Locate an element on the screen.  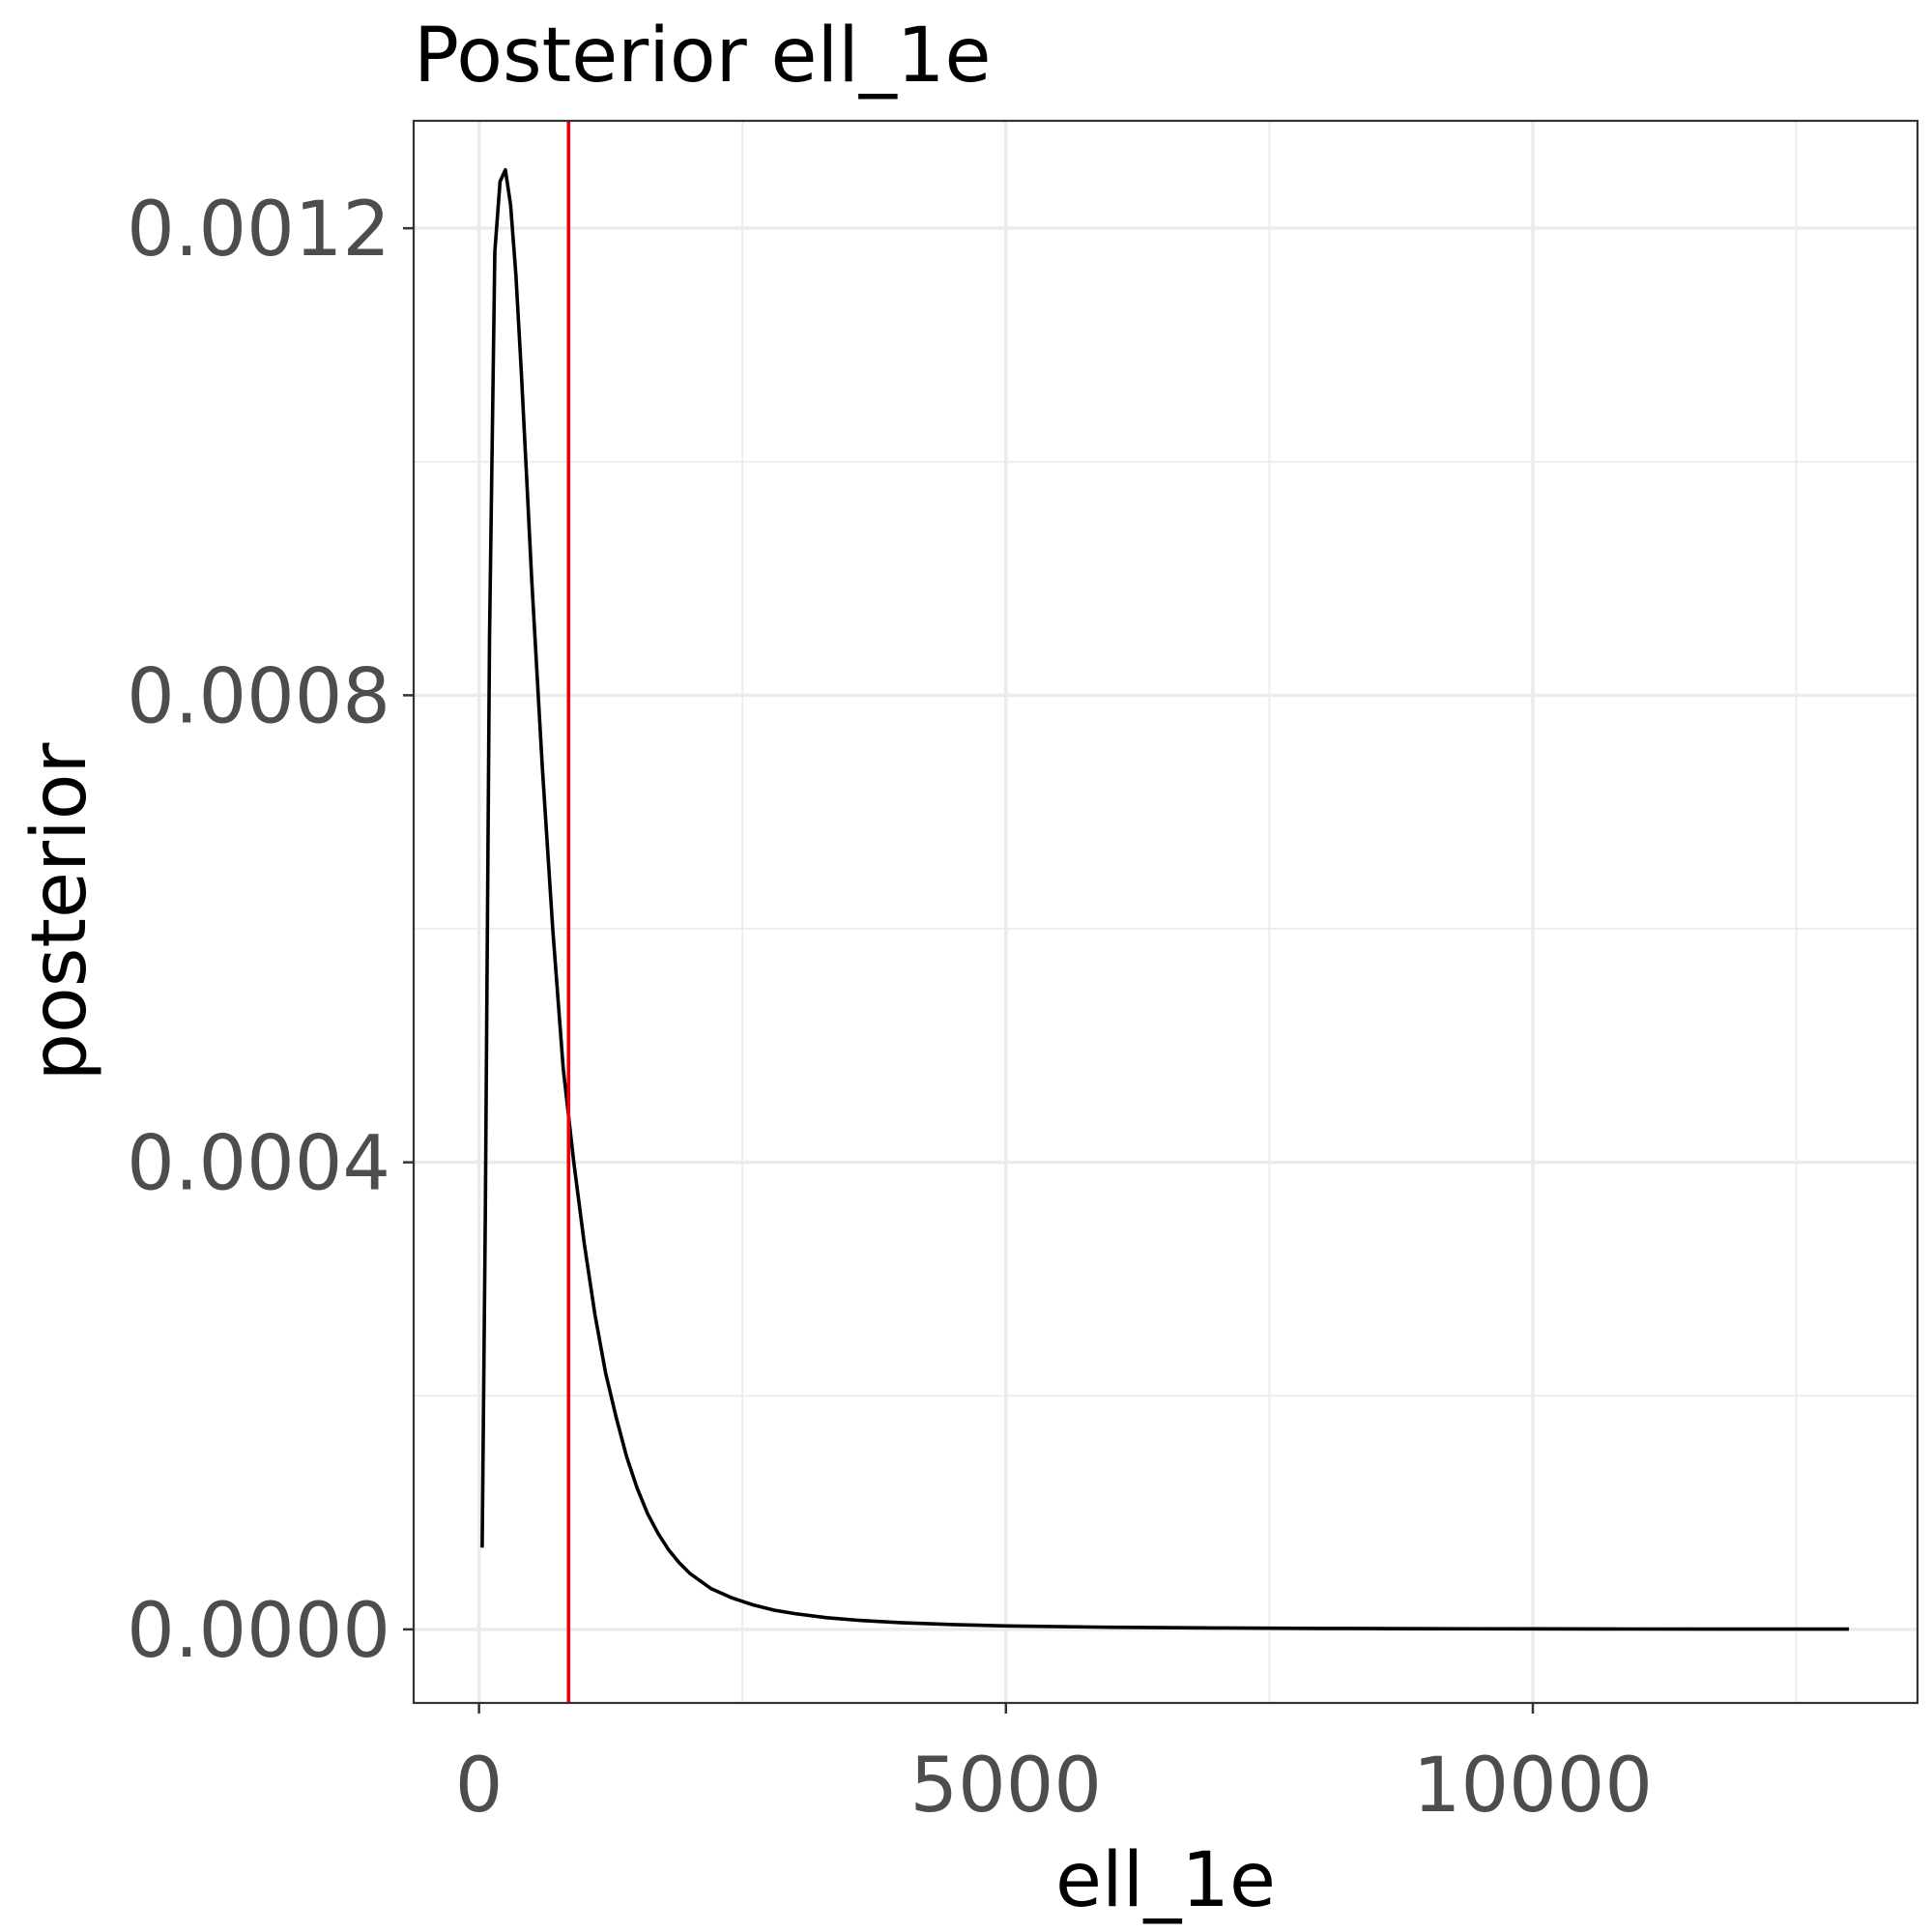
y-tick-label: 0.0000 is located at coordinates (258, 1631).